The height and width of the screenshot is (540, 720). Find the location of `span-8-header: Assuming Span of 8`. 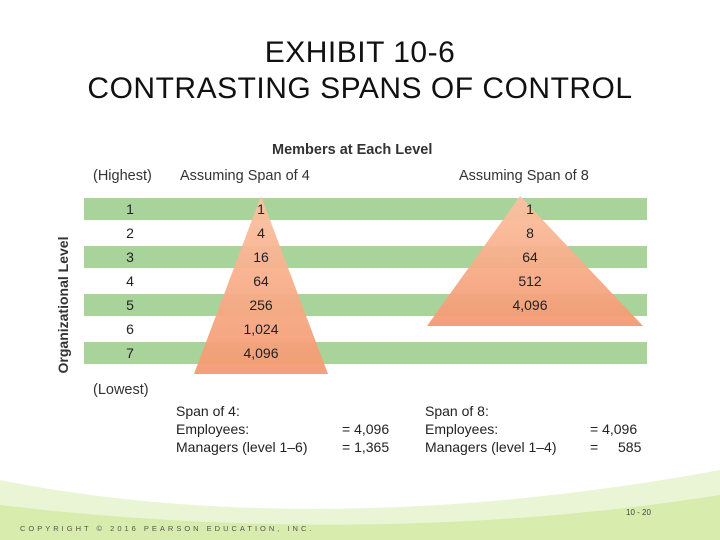

span-8-header: Assuming Span of 8 is located at coordinates (524, 176).